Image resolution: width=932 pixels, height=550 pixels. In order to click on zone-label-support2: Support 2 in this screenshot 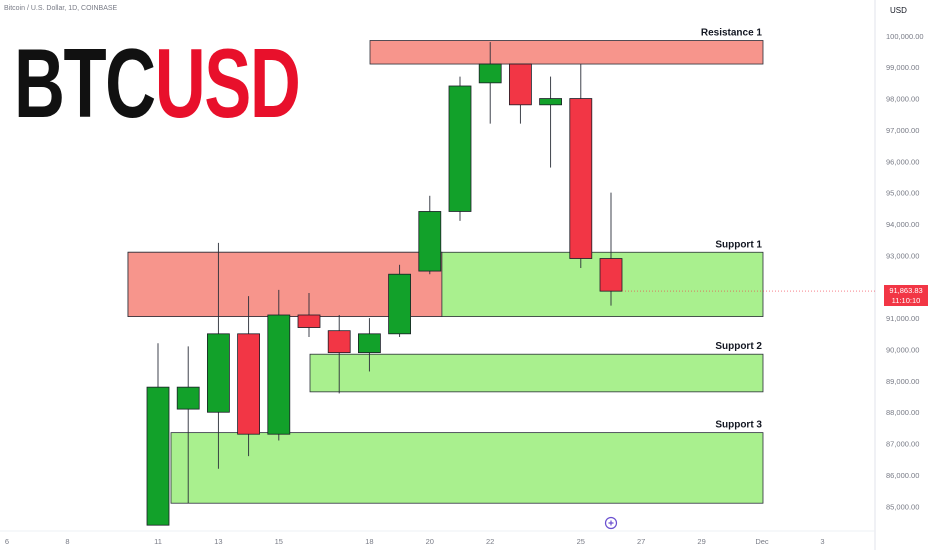, I will do `click(738, 346)`.